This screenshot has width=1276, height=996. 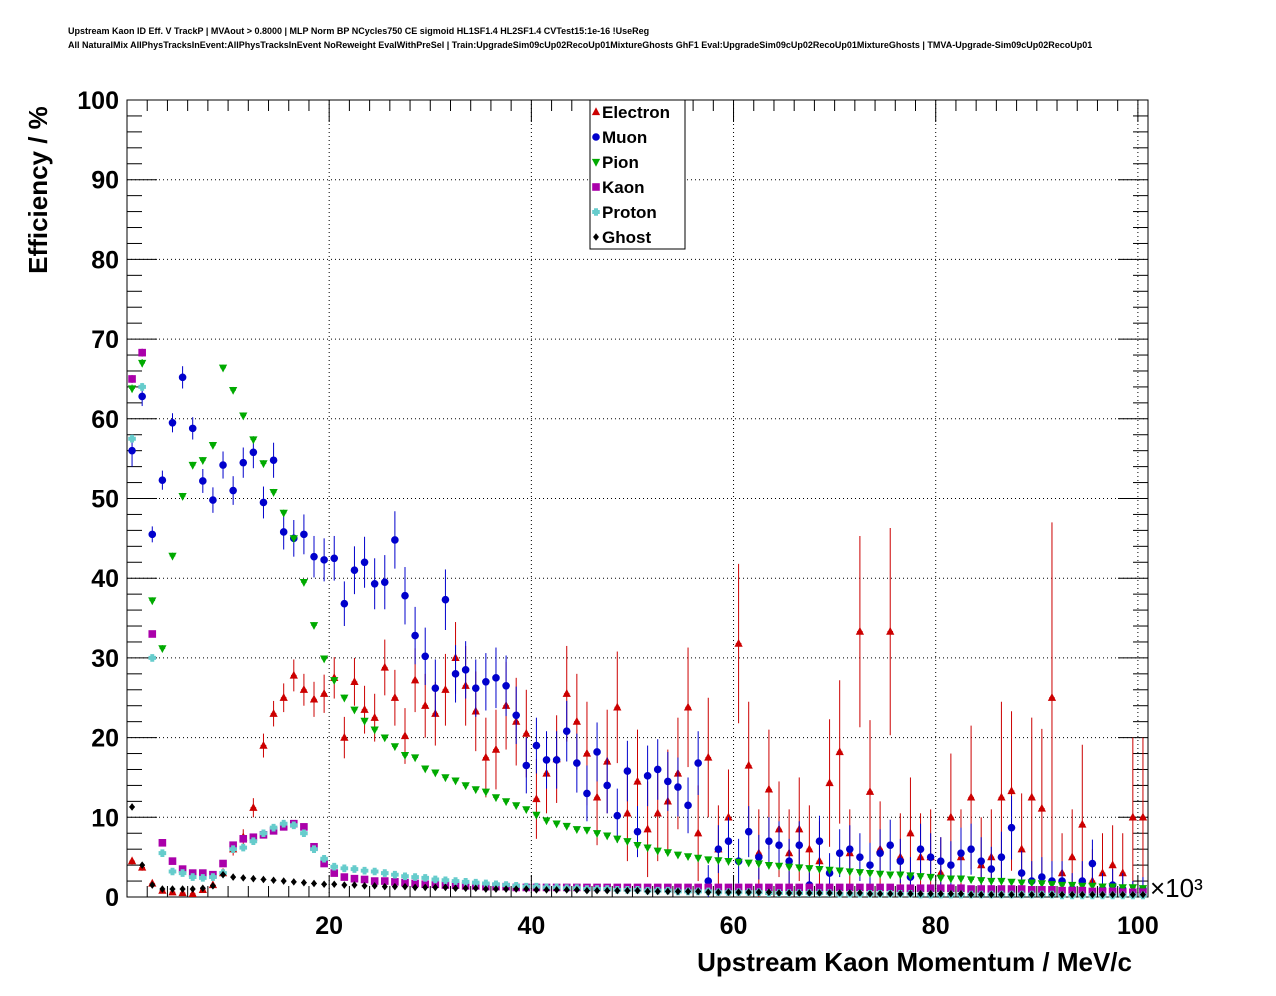 What do you see at coordinates (936, 926) in the screenshot?
I see `x-tick-label: 80` at bounding box center [936, 926].